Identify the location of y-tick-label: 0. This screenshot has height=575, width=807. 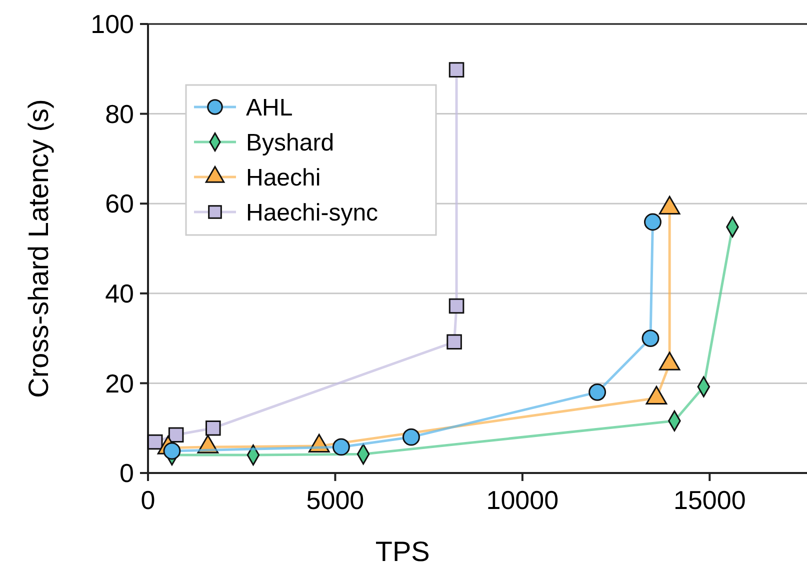
(127, 473).